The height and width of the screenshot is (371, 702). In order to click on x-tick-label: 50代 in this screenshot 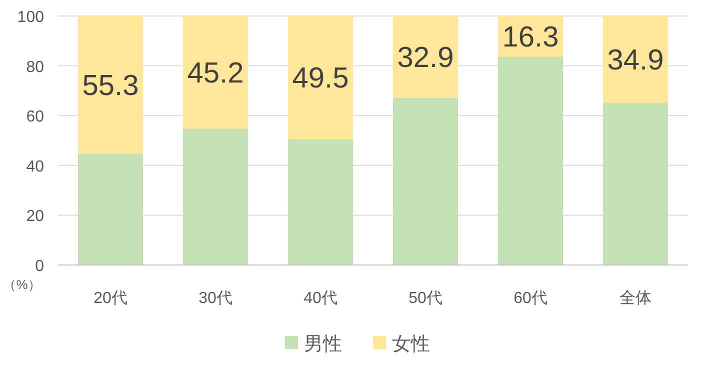, I will do `click(425, 298)`.